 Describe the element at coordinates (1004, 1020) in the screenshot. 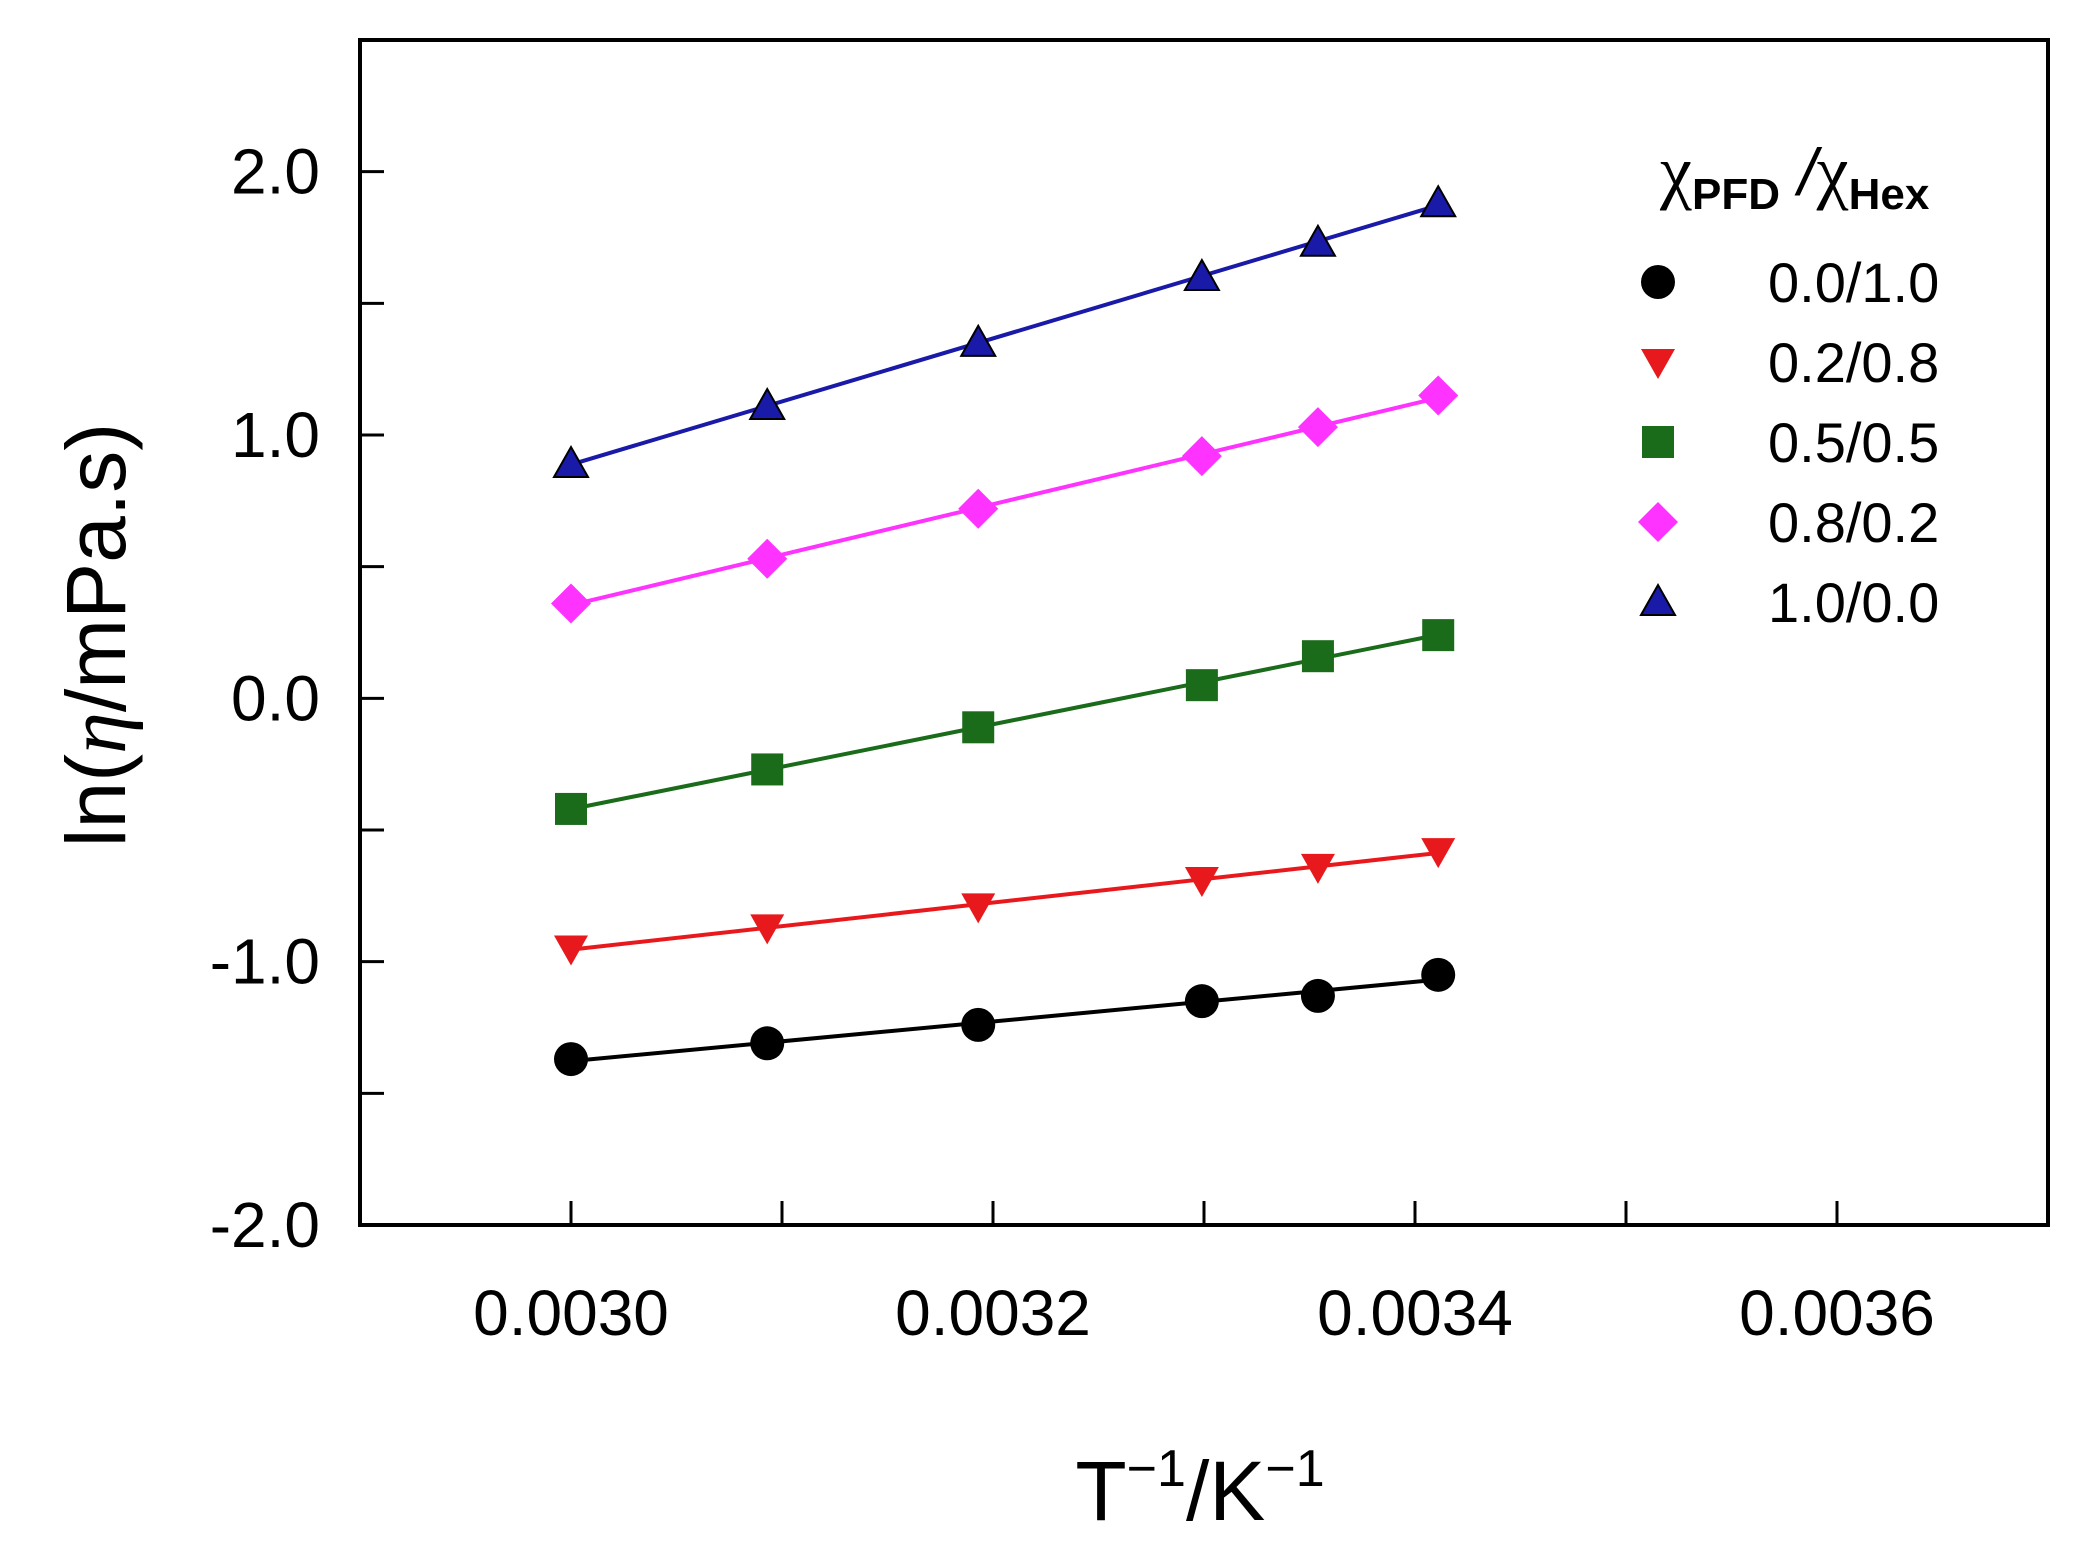

I see `fit-line-0.0-1.0` at that location.